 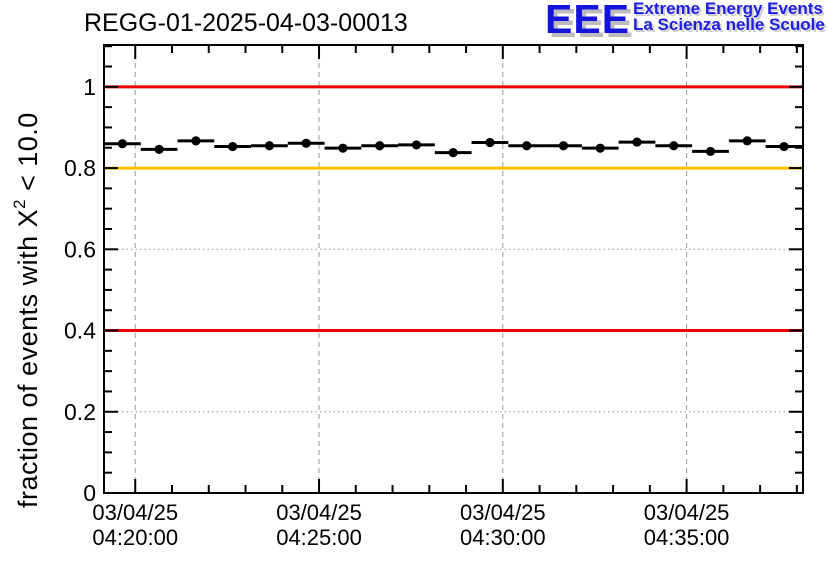 I want to click on y-tick-label: 0.4, so click(x=80, y=331).